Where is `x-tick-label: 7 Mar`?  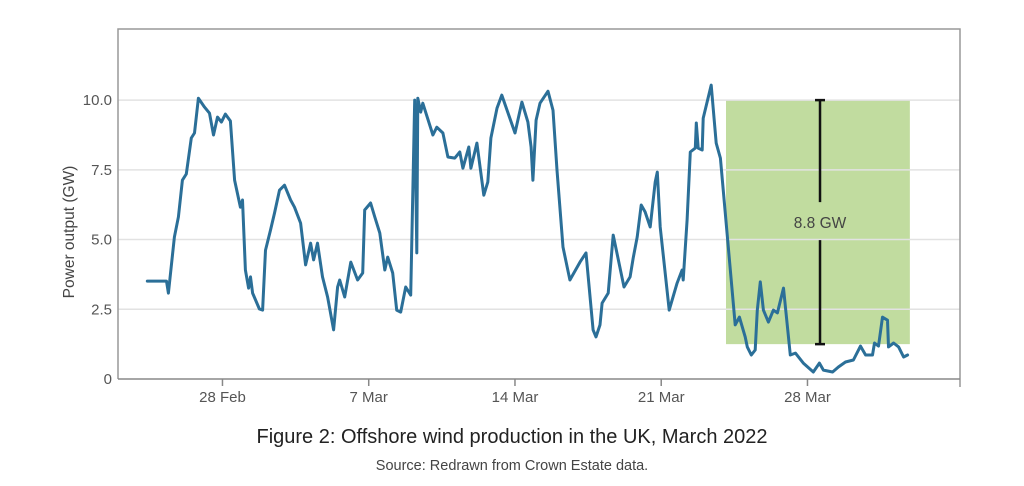 x-tick-label: 7 Mar is located at coordinates (369, 397).